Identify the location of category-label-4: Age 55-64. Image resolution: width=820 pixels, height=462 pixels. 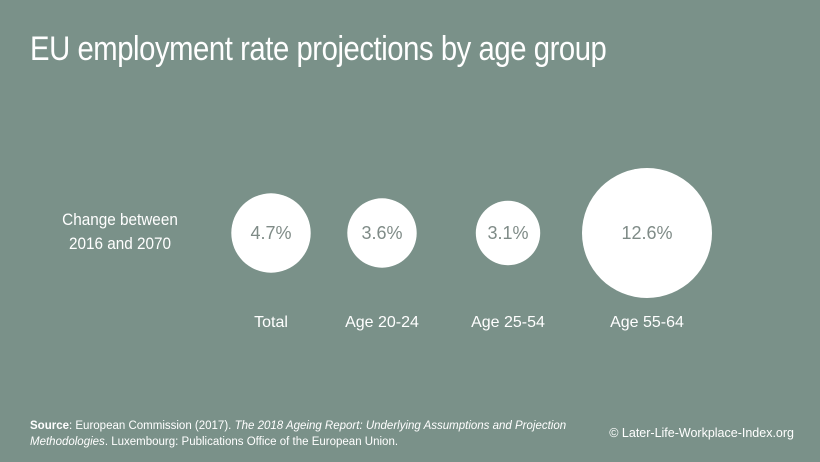
(647, 322).